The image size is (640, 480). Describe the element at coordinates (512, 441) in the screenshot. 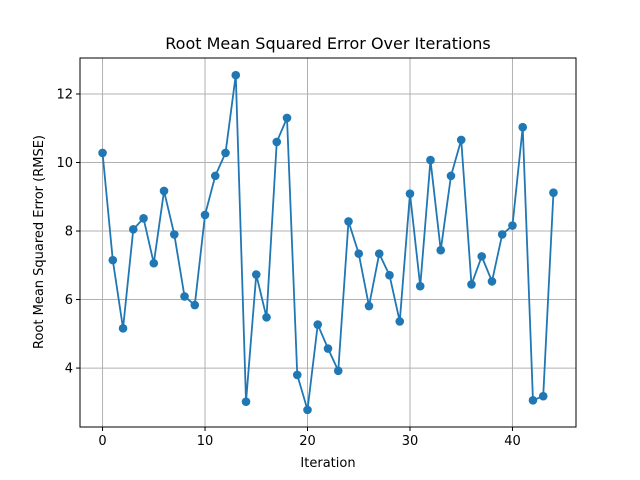

I see `x-tick-label: 40` at that location.